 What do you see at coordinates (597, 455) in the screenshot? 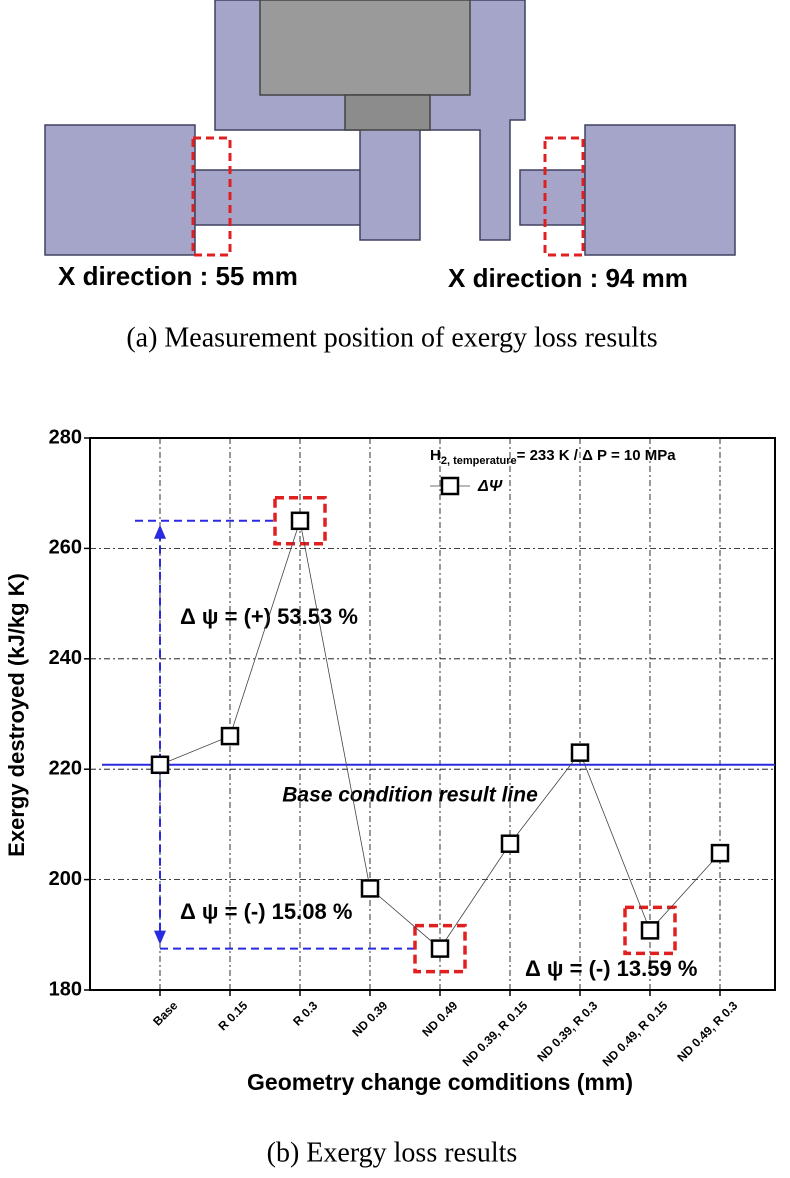
I see `legend-title-part: = 233 K / Δ P = 10 MPa` at bounding box center [597, 455].